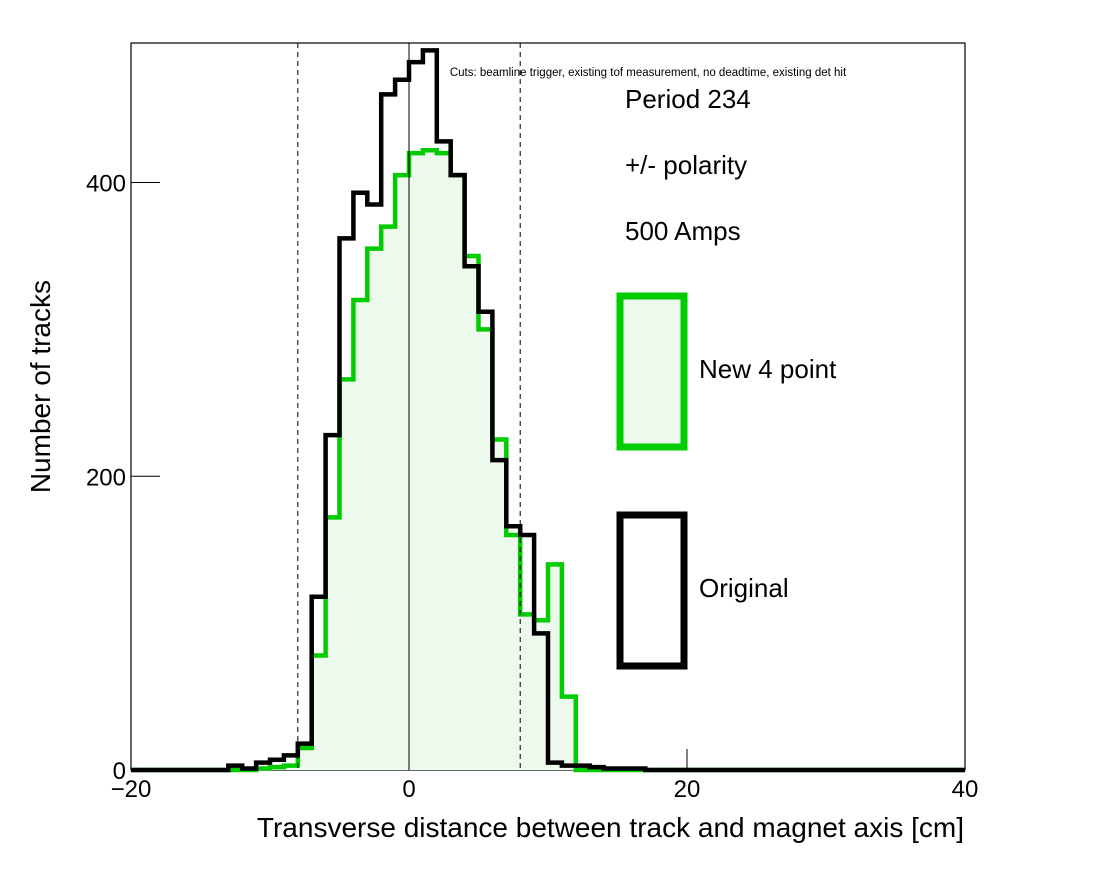  What do you see at coordinates (744, 588) in the screenshot?
I see `legend-label-original: Original` at bounding box center [744, 588].